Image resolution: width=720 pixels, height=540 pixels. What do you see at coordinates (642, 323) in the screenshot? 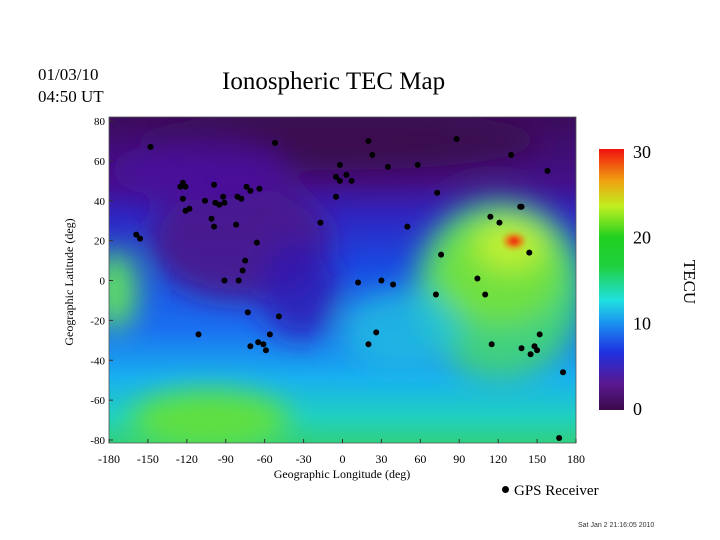
I see `colorbar-tick-label: 10` at bounding box center [642, 323].